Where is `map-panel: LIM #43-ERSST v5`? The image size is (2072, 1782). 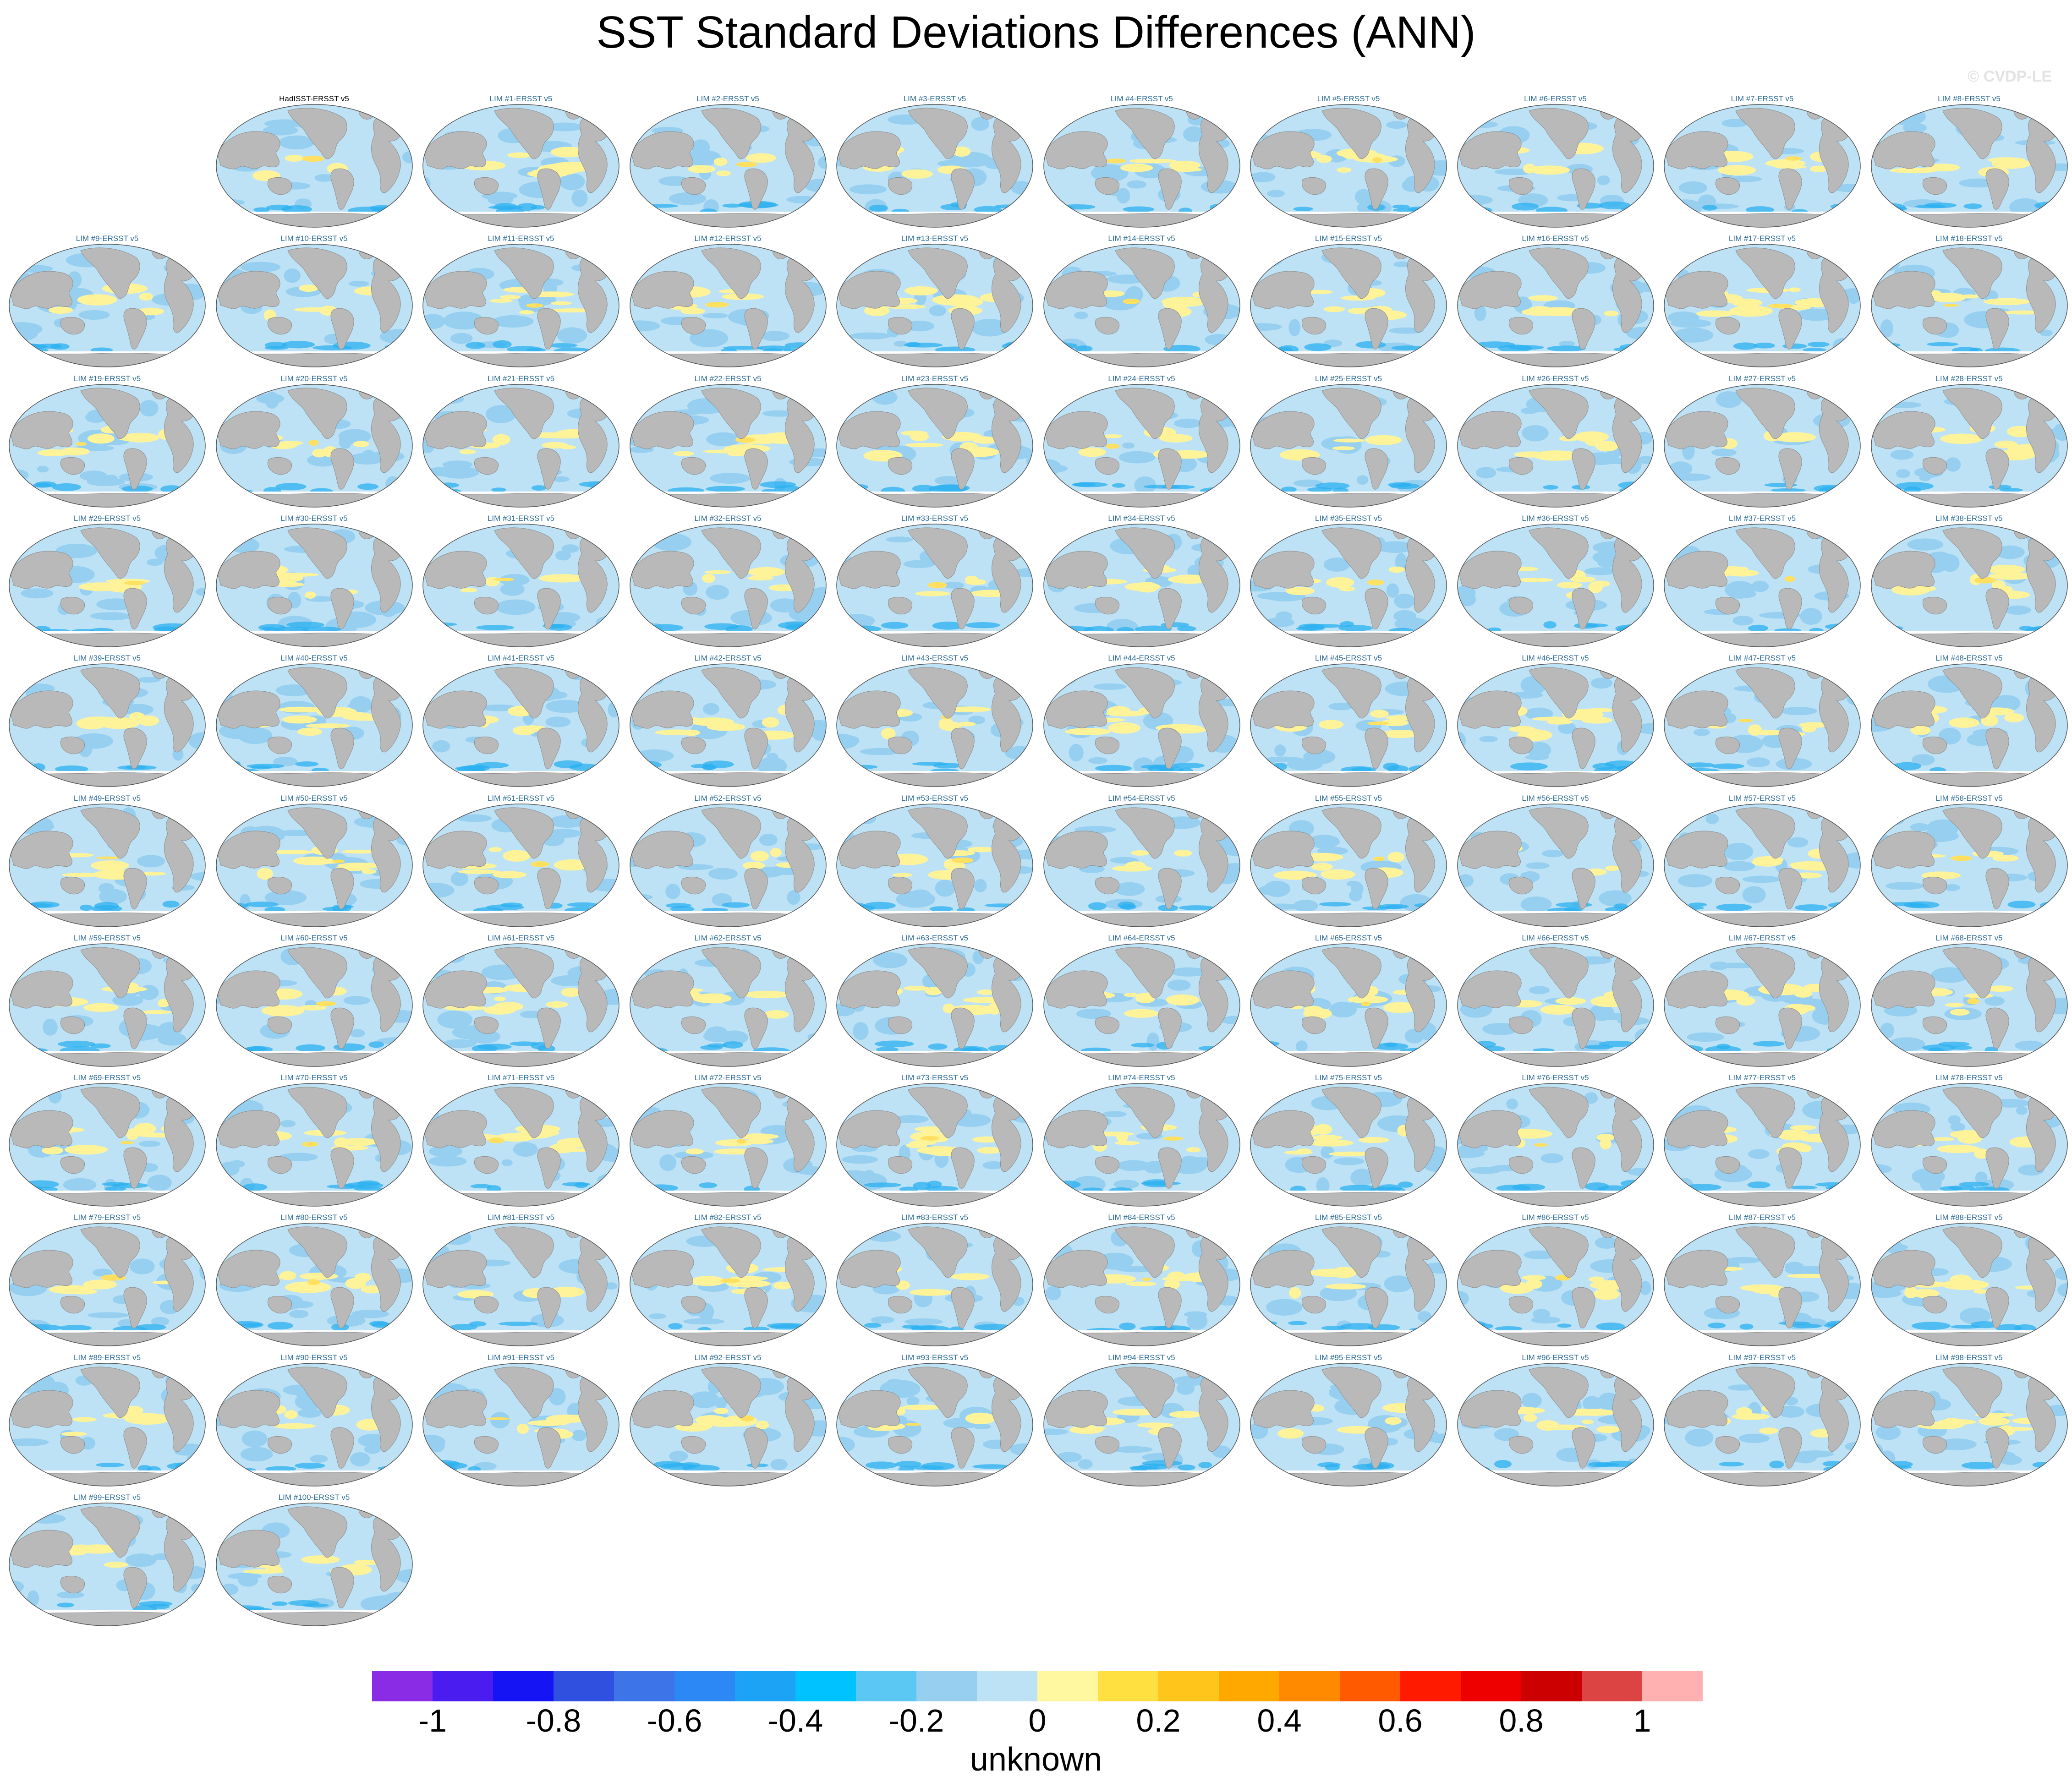
map-panel: LIM #43-ERSST v5 is located at coordinates (935, 722).